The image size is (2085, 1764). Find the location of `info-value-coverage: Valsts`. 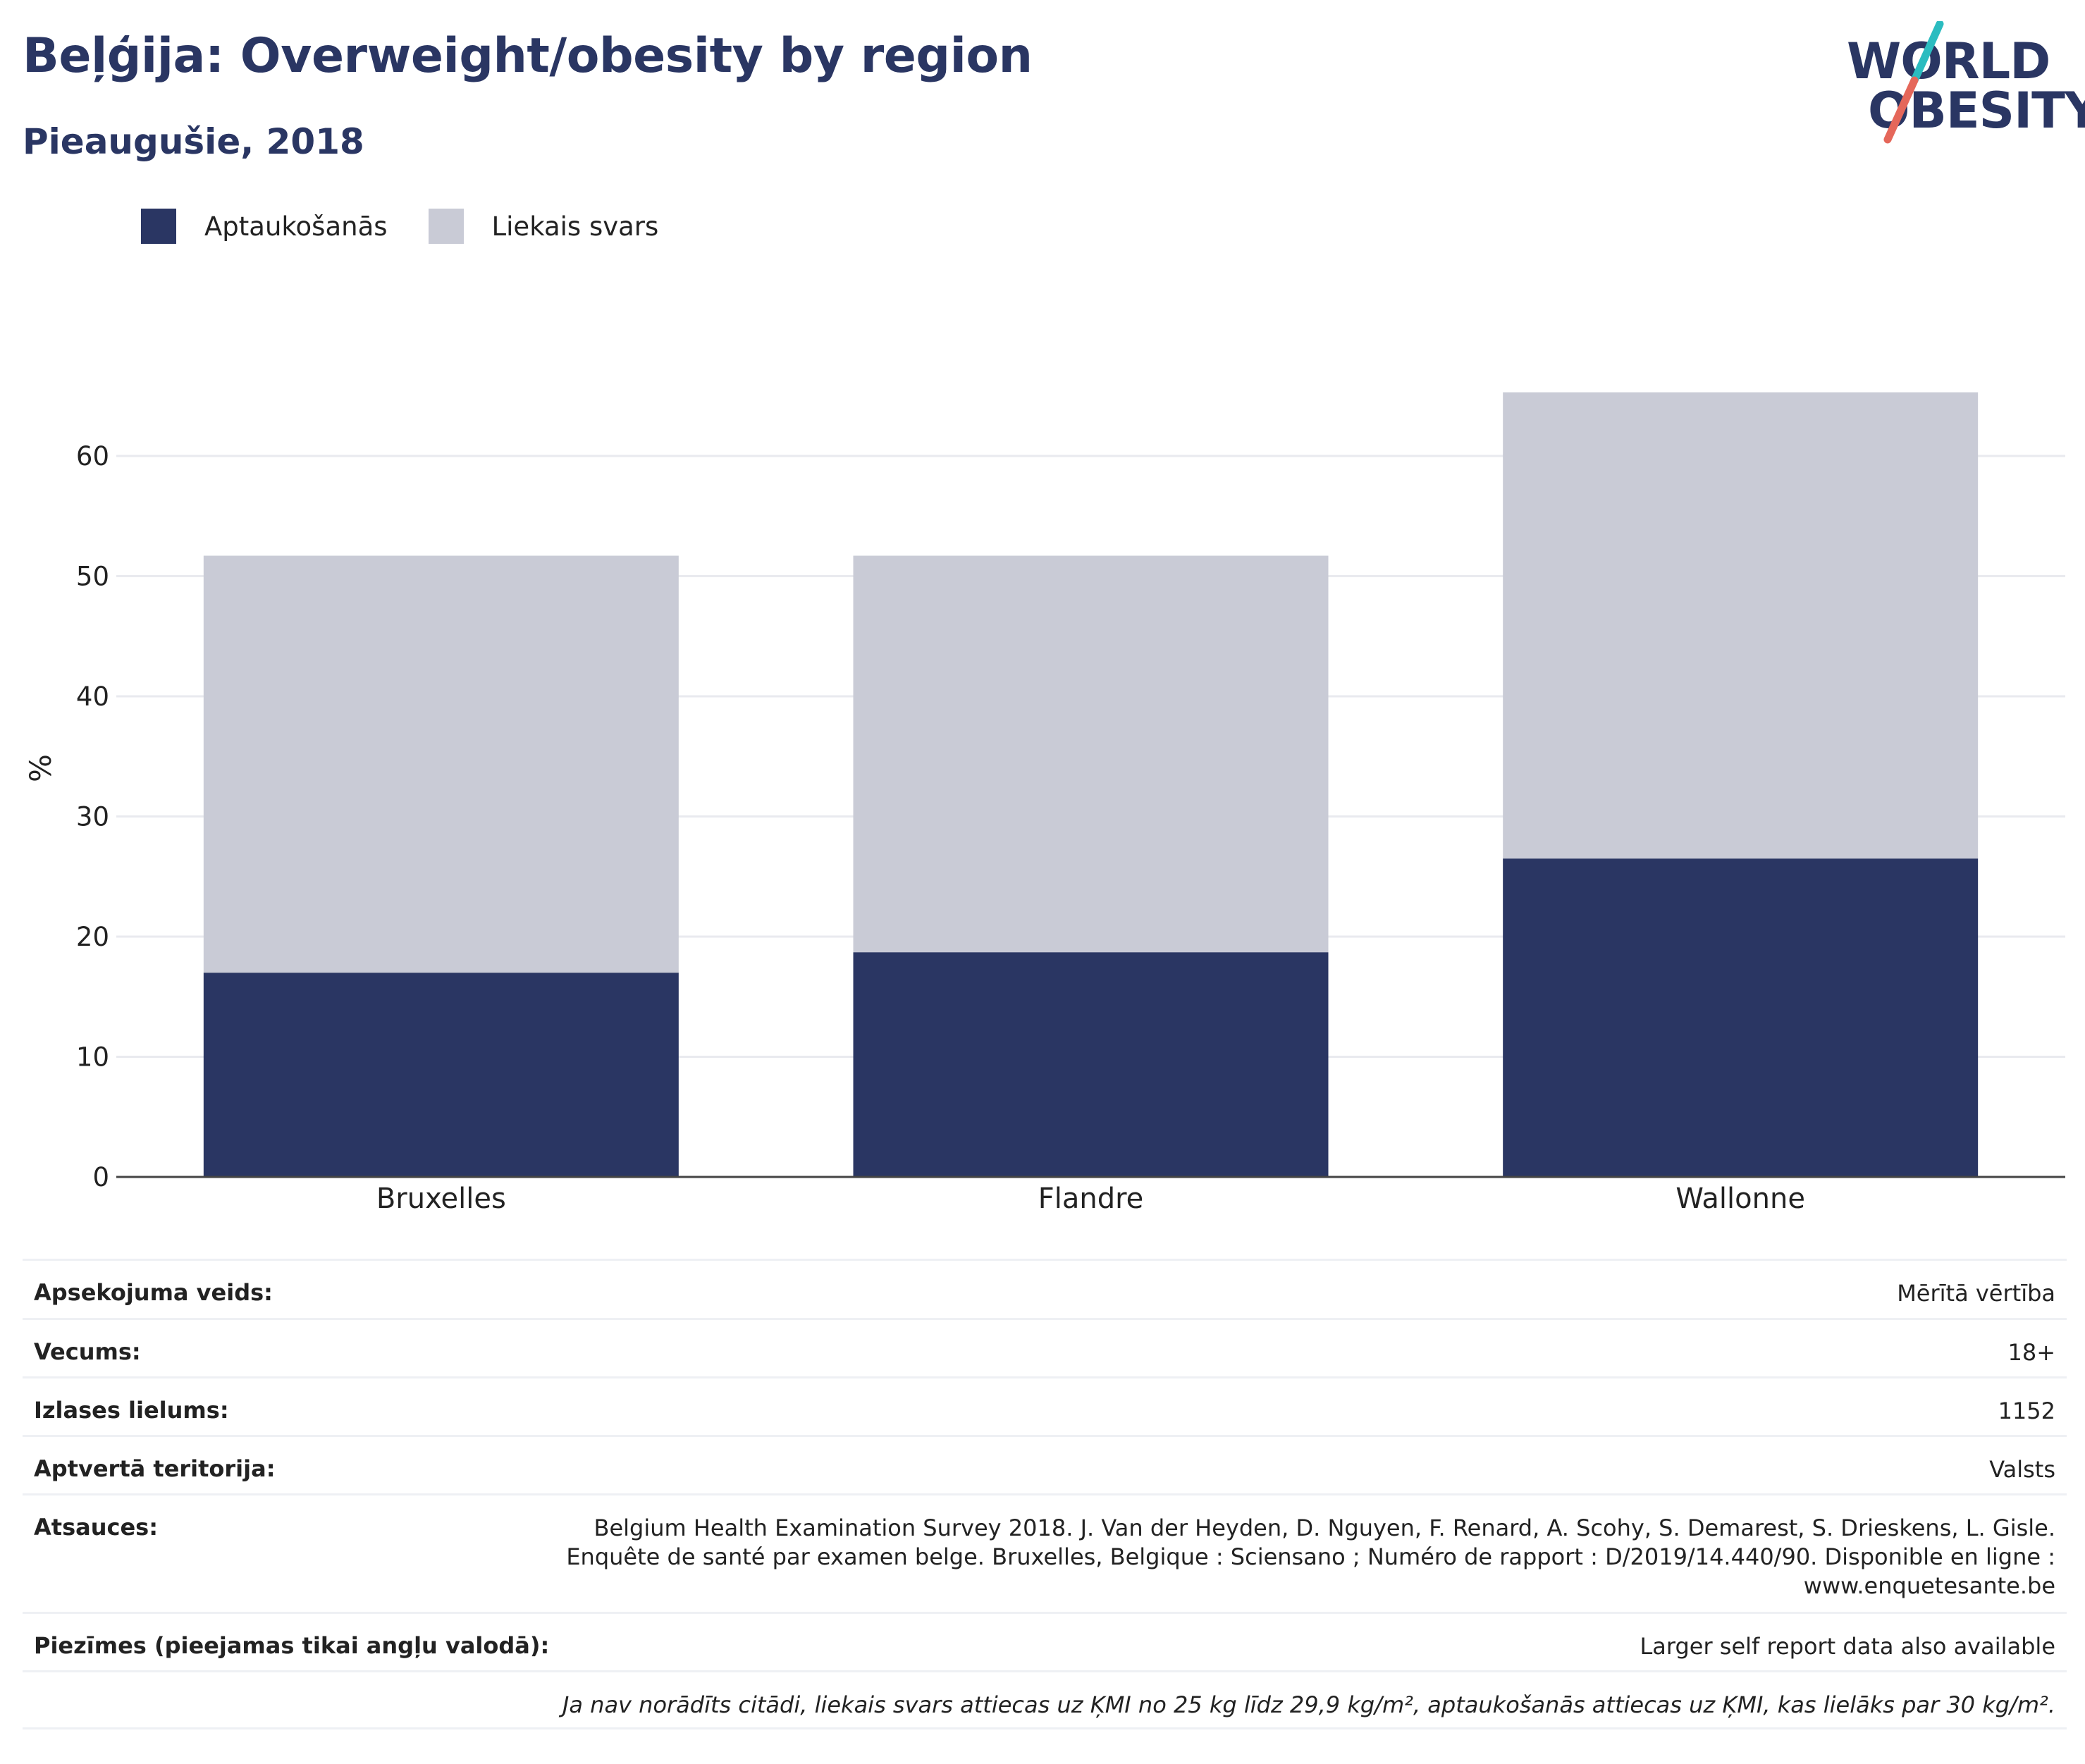

info-value-coverage: Valsts is located at coordinates (2022, 1469).